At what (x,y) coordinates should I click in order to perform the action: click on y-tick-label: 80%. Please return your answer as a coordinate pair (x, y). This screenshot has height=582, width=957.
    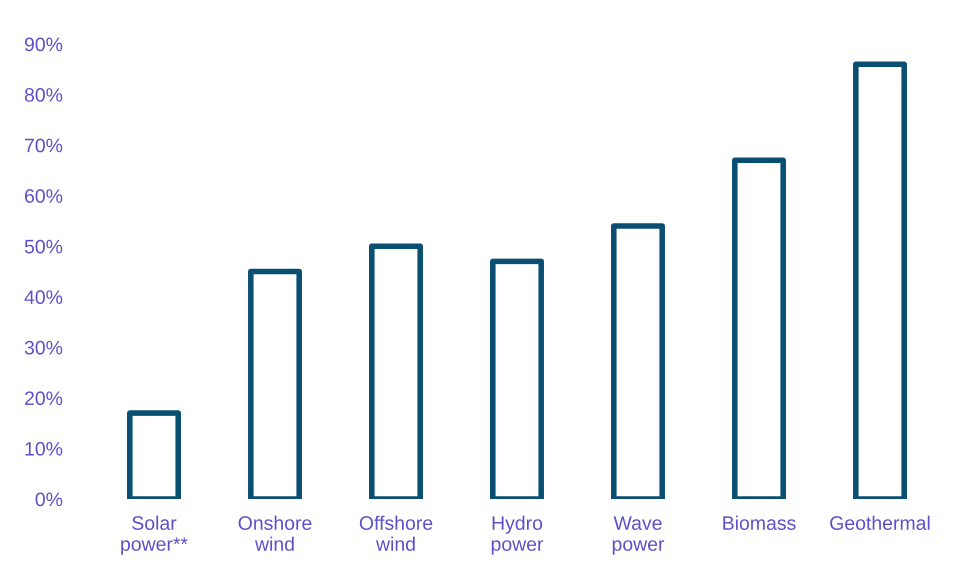
    Looking at the image, I should click on (43, 95).